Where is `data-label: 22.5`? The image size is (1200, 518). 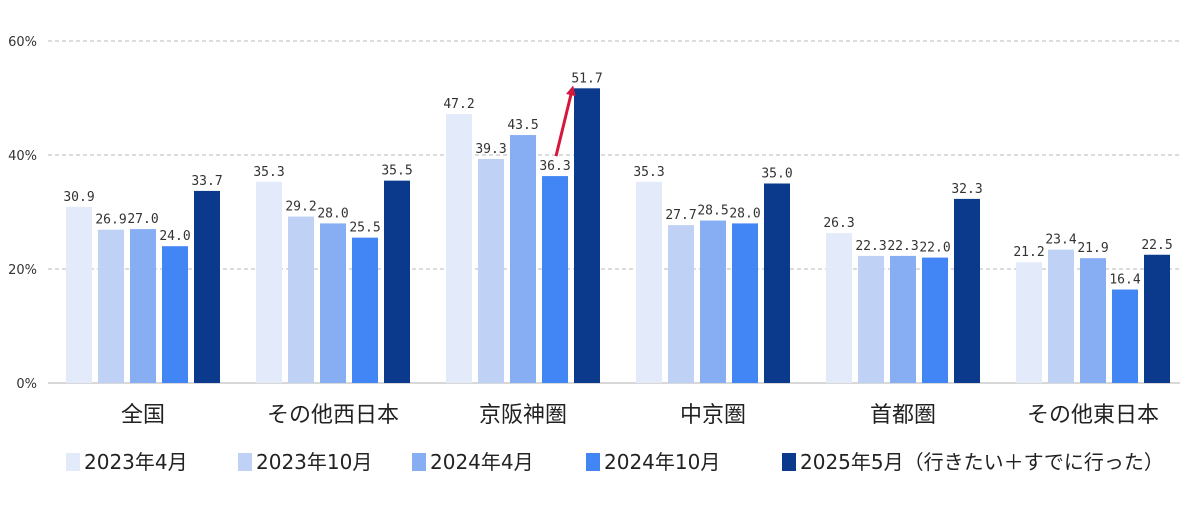
data-label: 22.5 is located at coordinates (1156, 245).